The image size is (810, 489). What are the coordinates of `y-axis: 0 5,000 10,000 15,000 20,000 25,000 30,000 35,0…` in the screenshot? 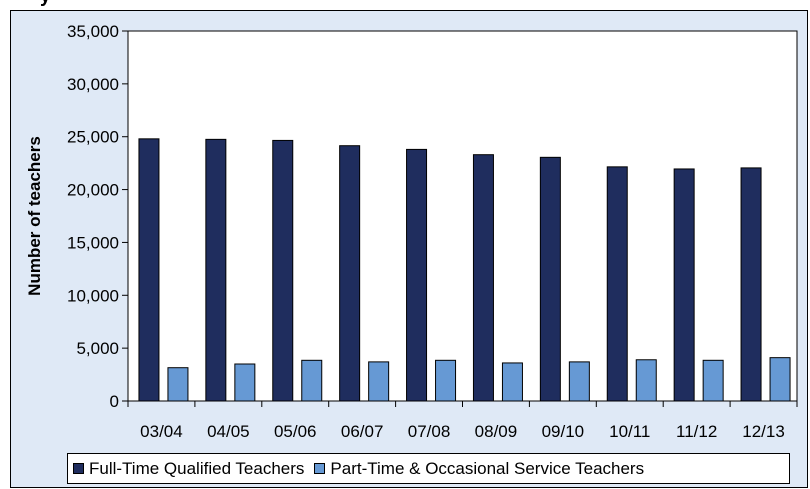 It's located at (97, 216).